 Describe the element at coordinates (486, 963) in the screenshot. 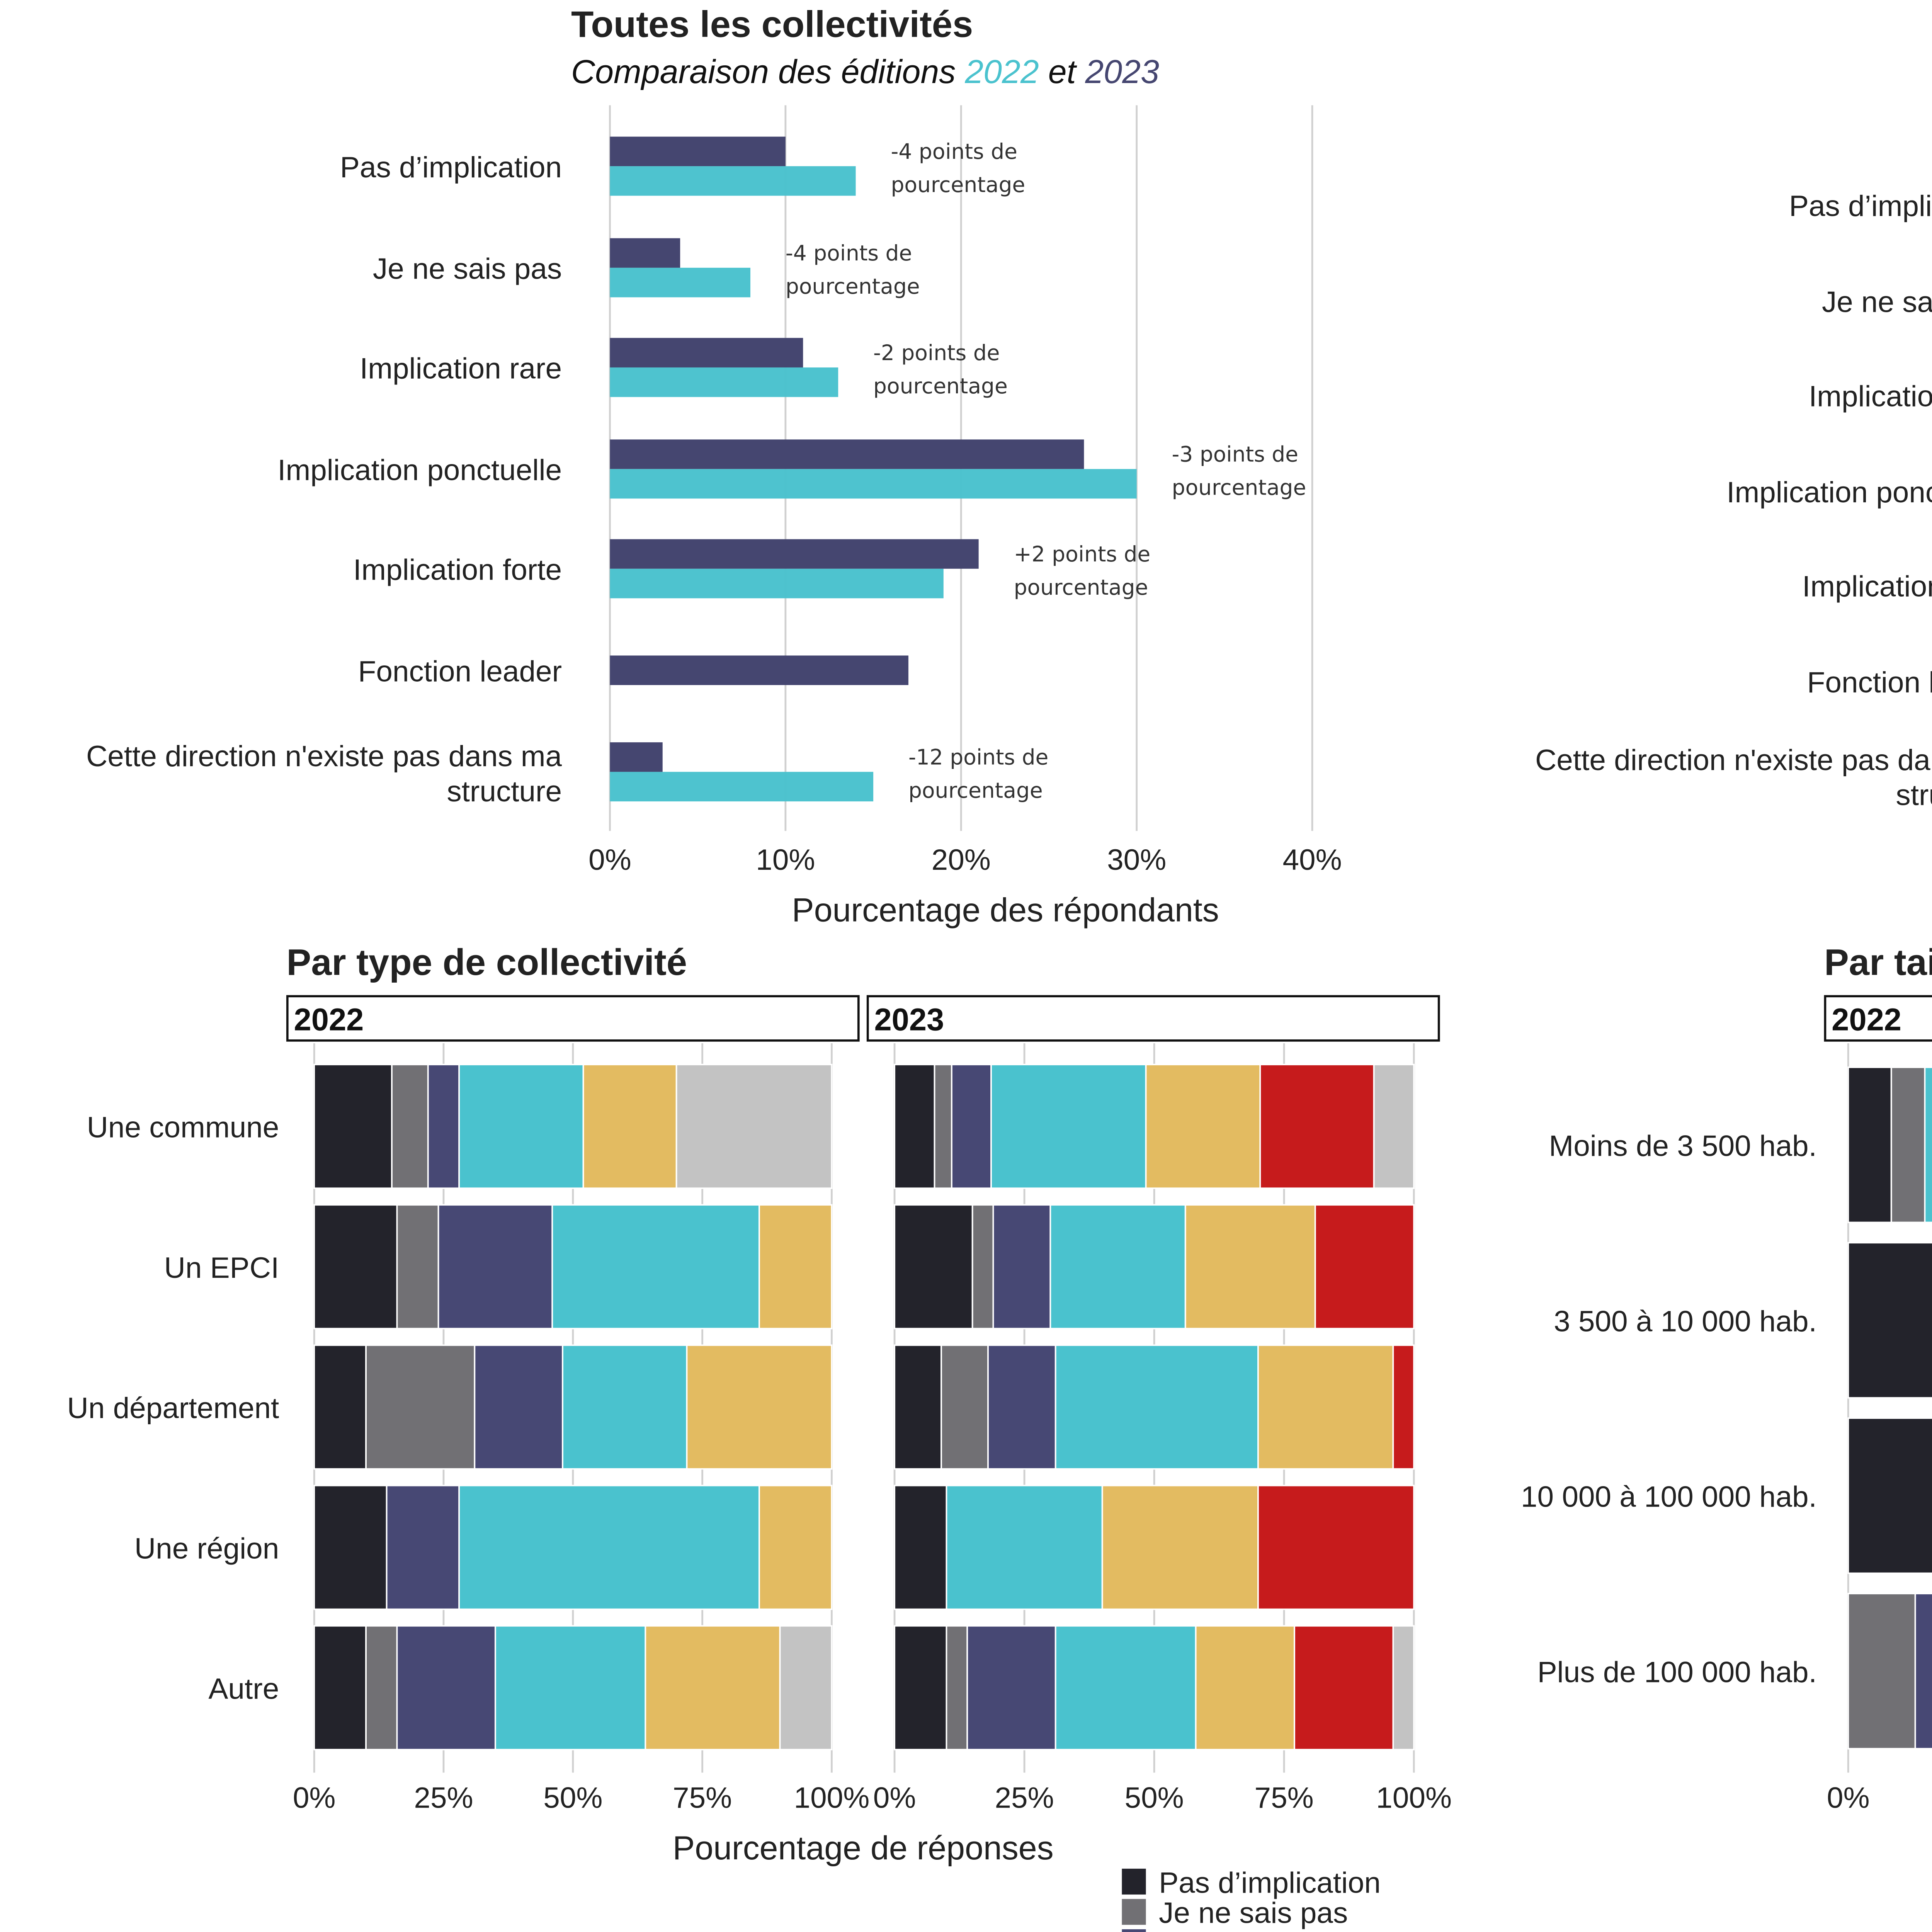

I see `chart-title: Par type de collectivité` at that location.